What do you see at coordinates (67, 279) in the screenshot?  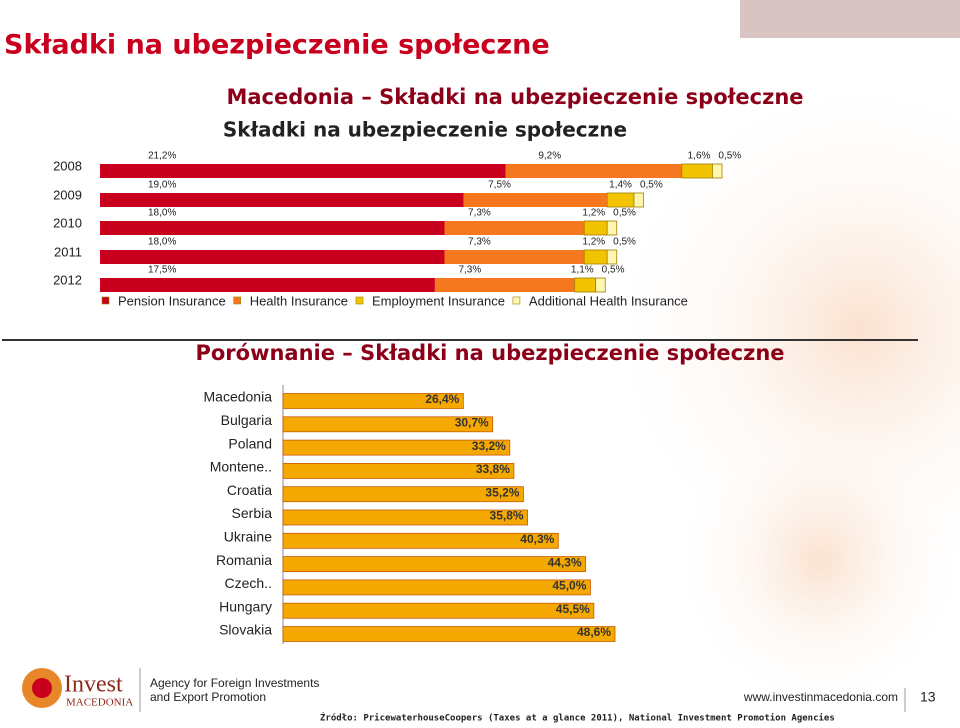 I see `y-tick-label: 2012` at bounding box center [67, 279].